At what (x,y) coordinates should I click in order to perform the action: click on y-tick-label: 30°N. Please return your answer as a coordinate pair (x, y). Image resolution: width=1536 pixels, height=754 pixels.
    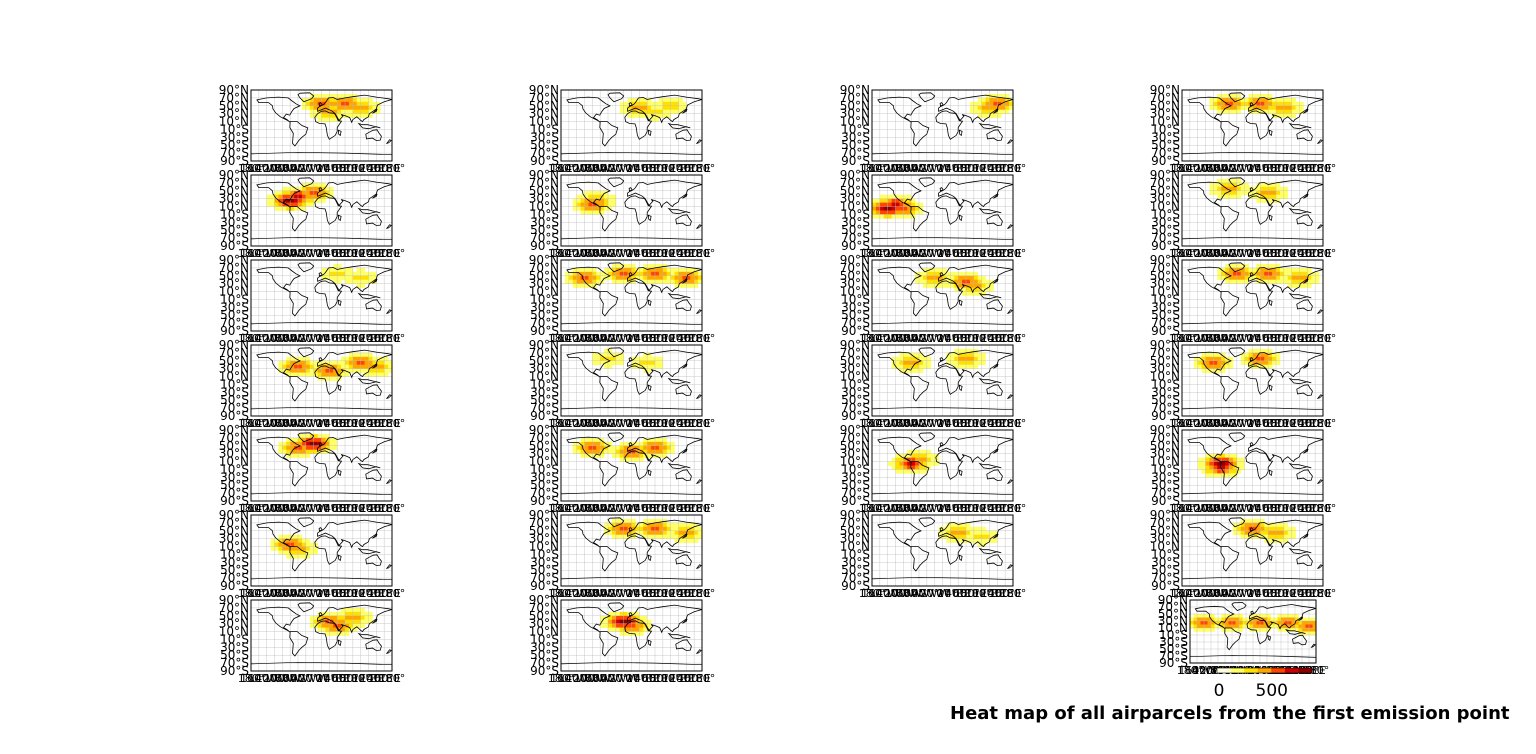
    Looking at the image, I should click on (1165, 369).